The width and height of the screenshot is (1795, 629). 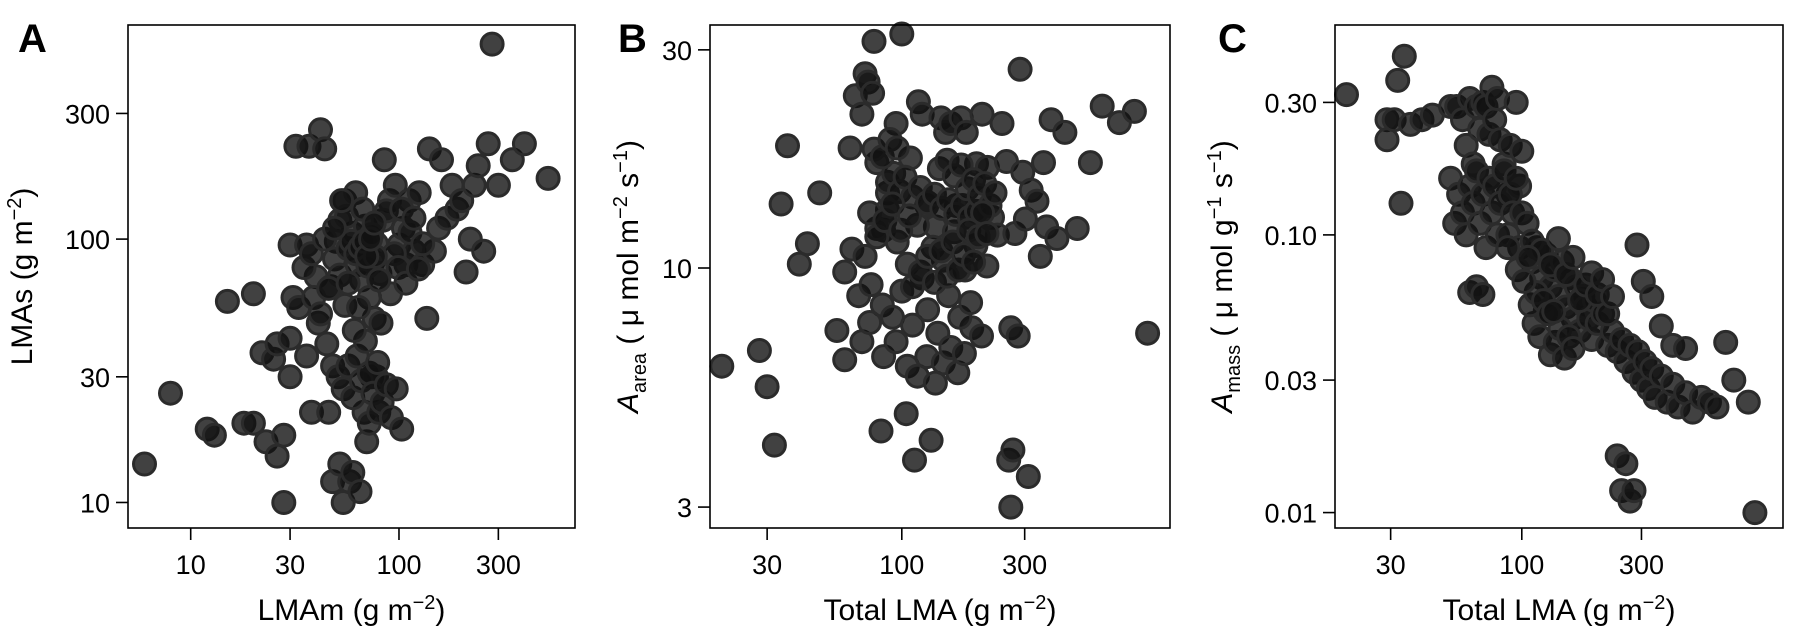 What do you see at coordinates (87, 240) in the screenshot?
I see `y-tick-label: 100` at bounding box center [87, 240].